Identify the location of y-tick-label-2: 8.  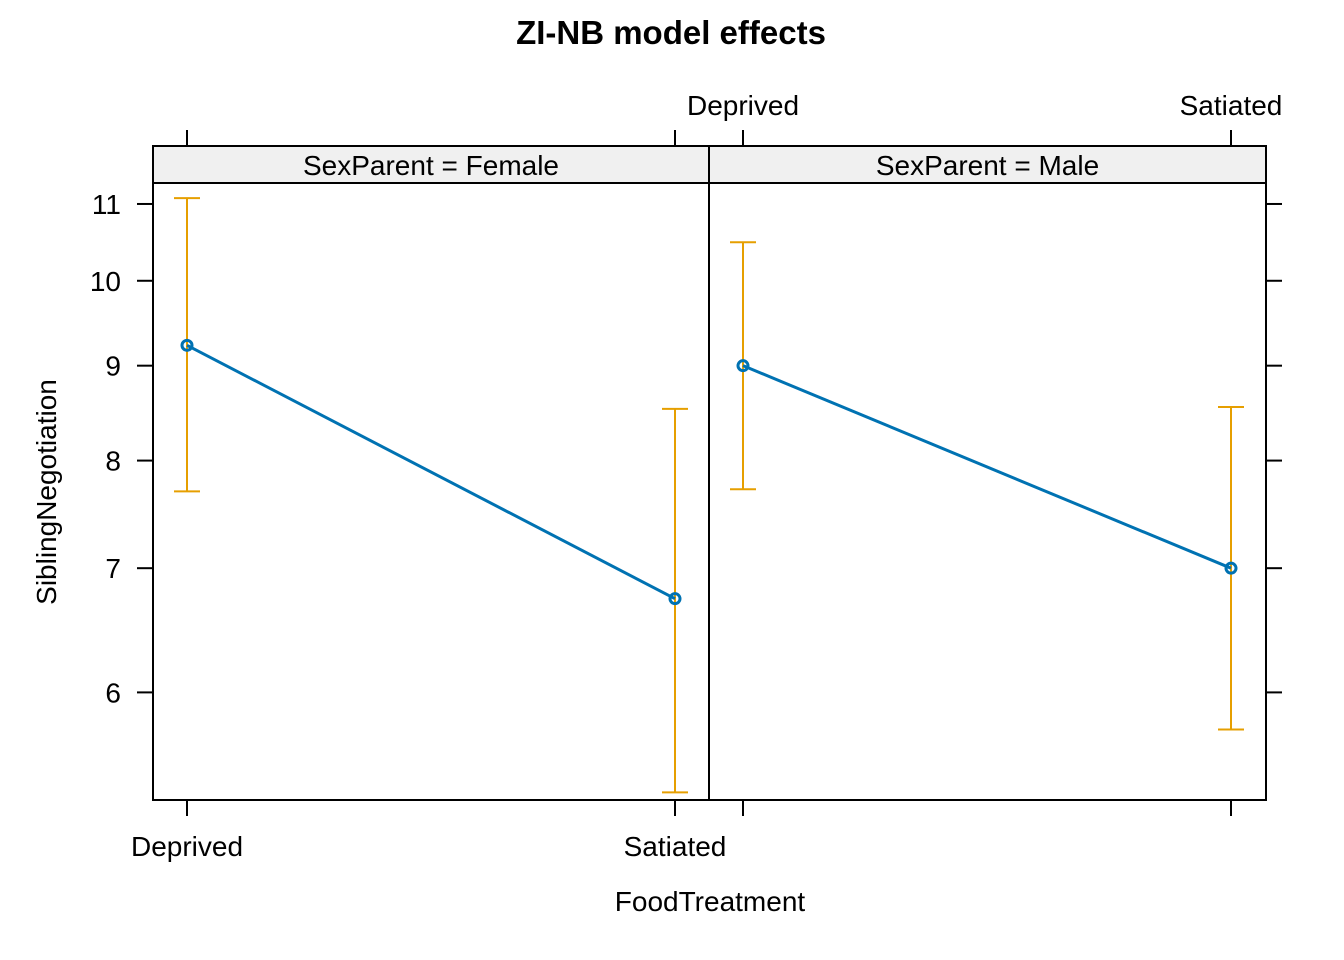
(113, 461).